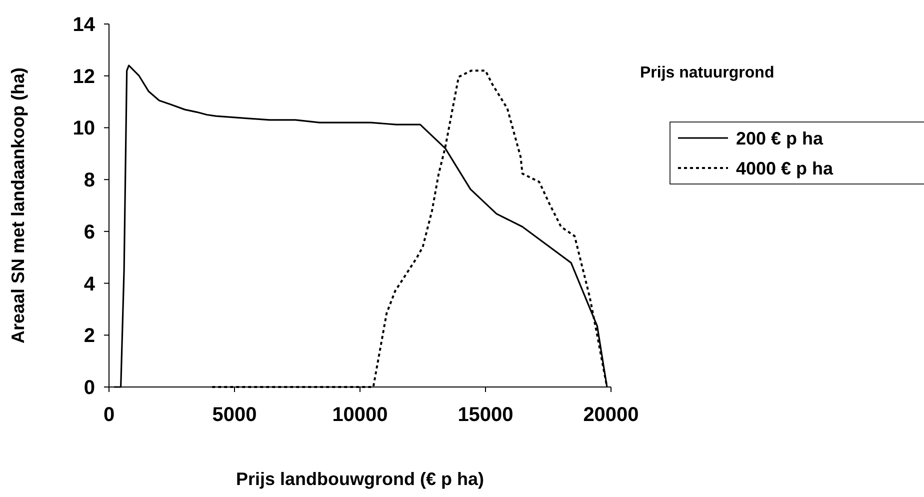 This screenshot has height=497, width=924. I want to click on x-axis-title: Prijs landbouwgrond (€ p ha), so click(360, 479).